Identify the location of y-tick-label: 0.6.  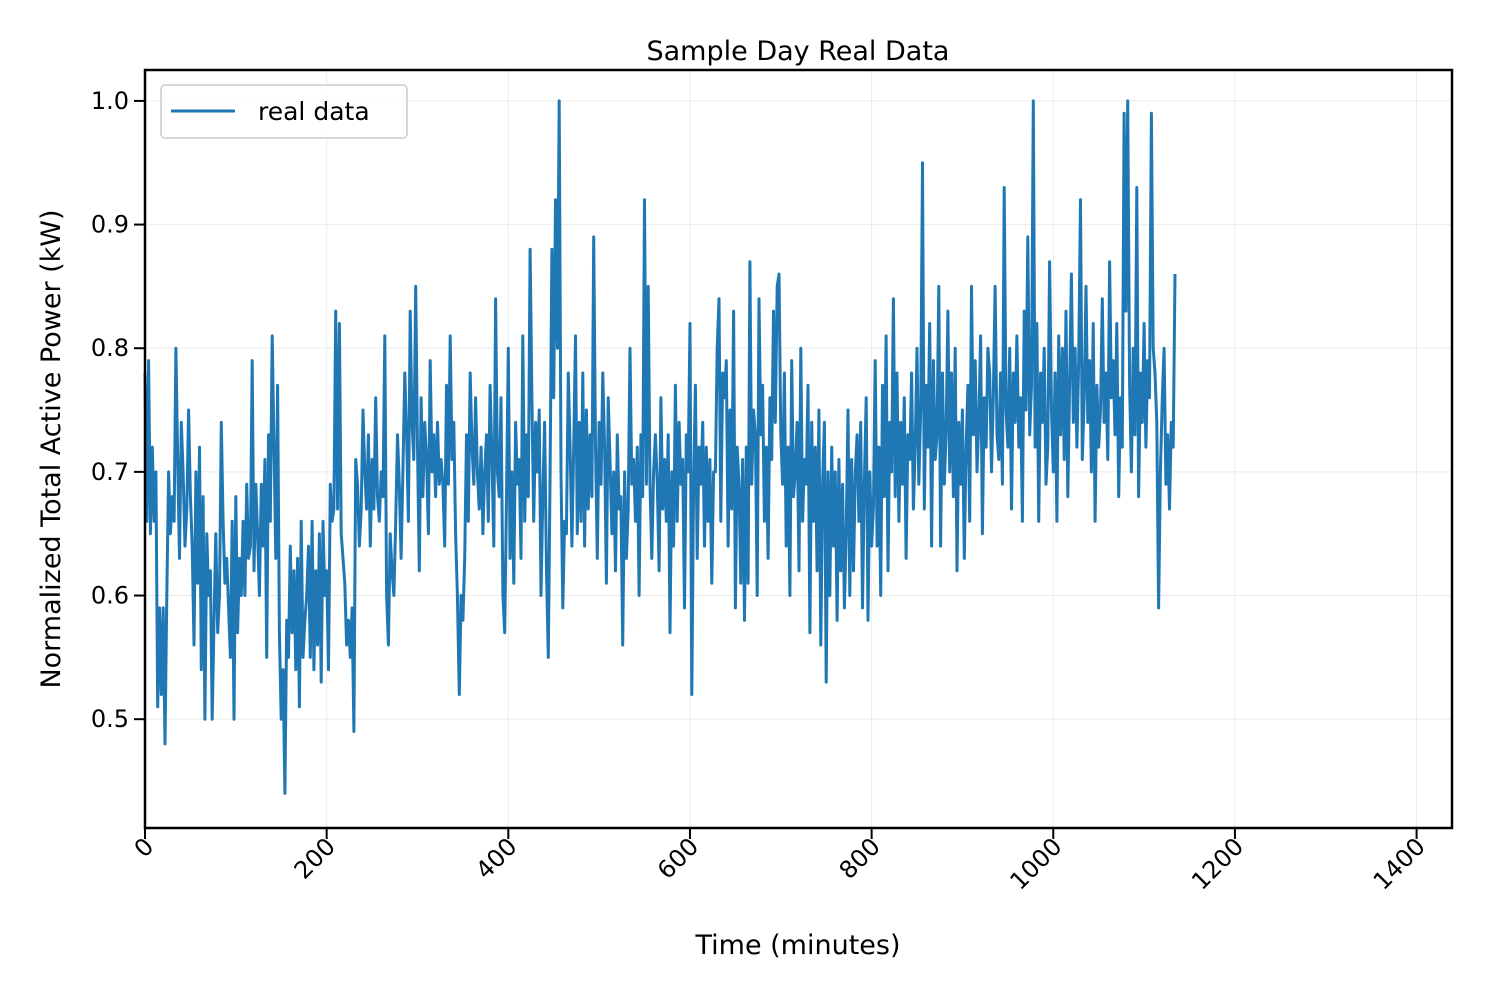
(110, 596).